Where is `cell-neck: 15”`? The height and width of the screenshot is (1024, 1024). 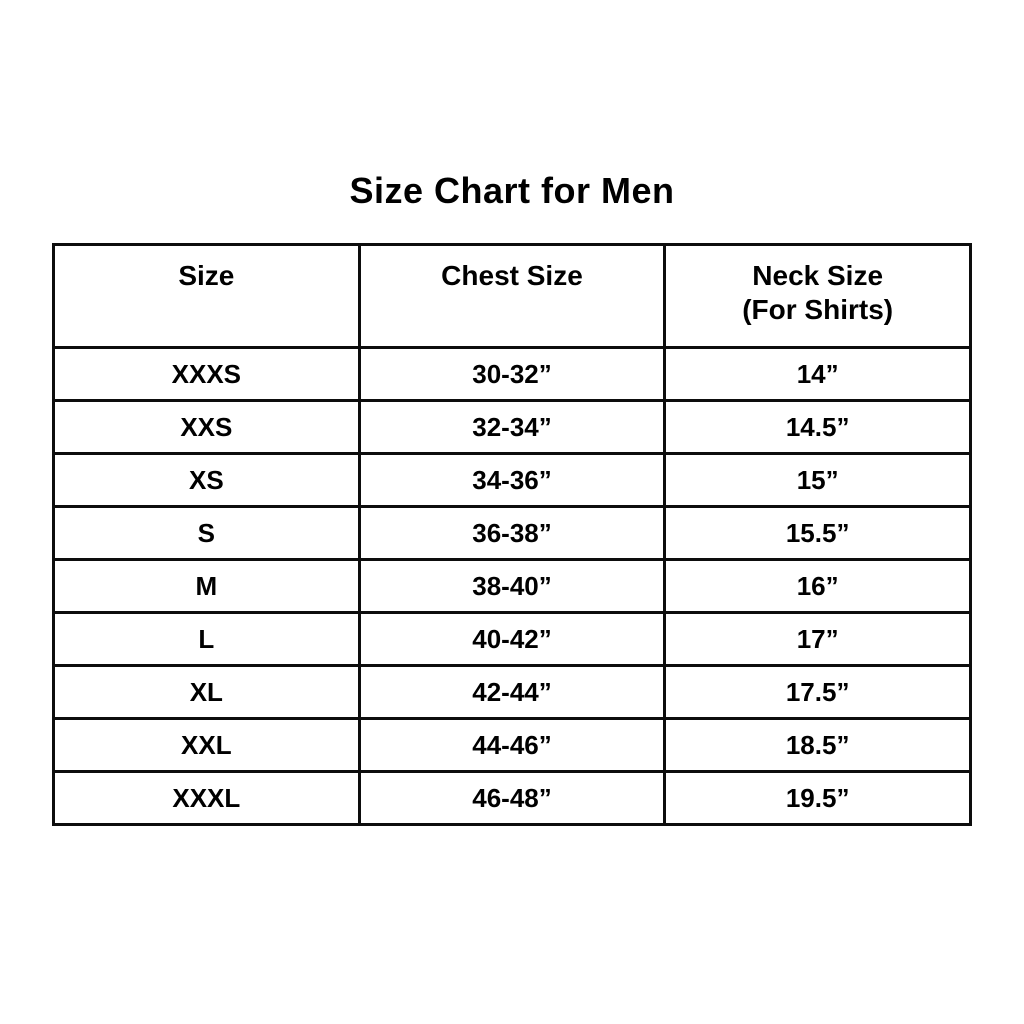 cell-neck: 15” is located at coordinates (817, 480).